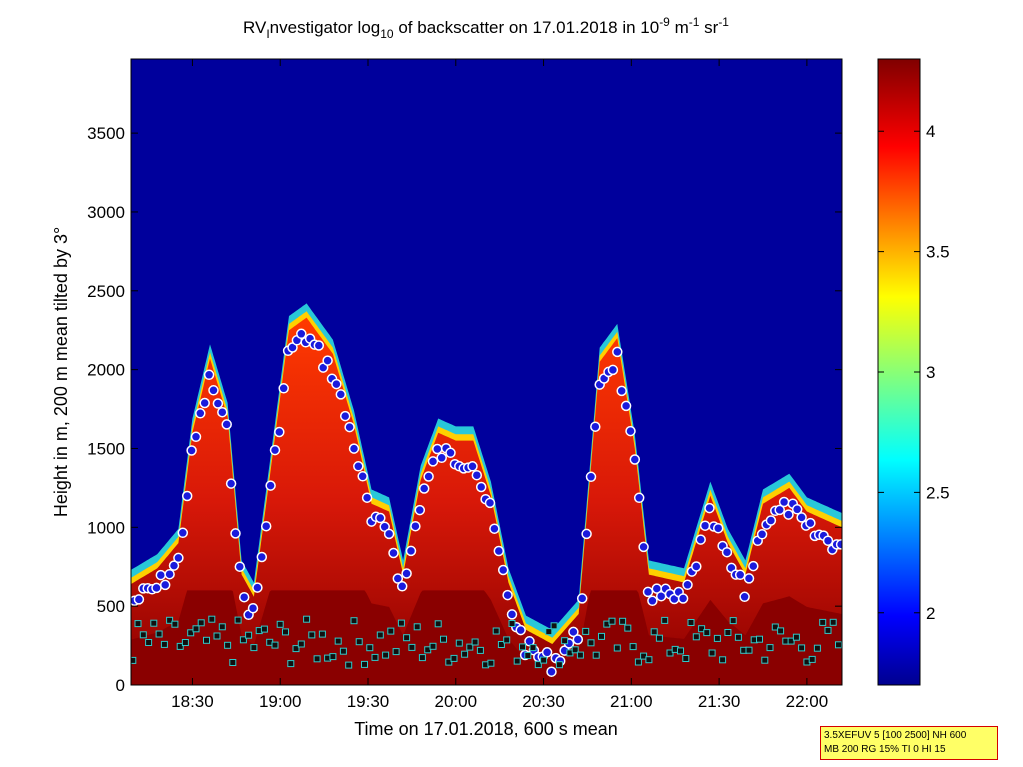  What do you see at coordinates (938, 492) in the screenshot?
I see `colorbar-tick-label: 2.5` at bounding box center [938, 492].